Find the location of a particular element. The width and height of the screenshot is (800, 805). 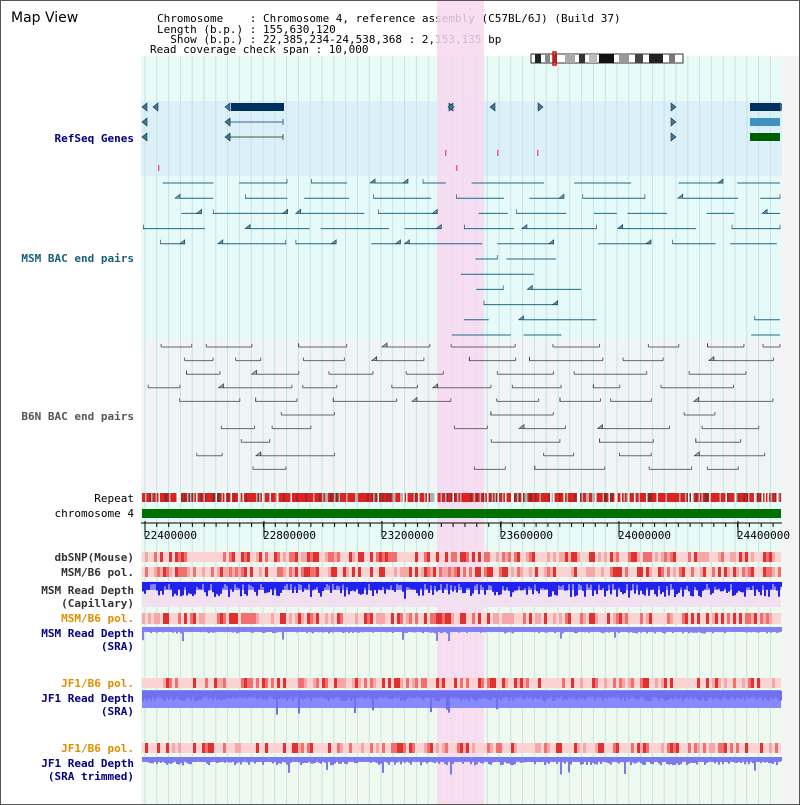

track-label-b6n-bac: B6N BAC end pairs is located at coordinates (77, 416).